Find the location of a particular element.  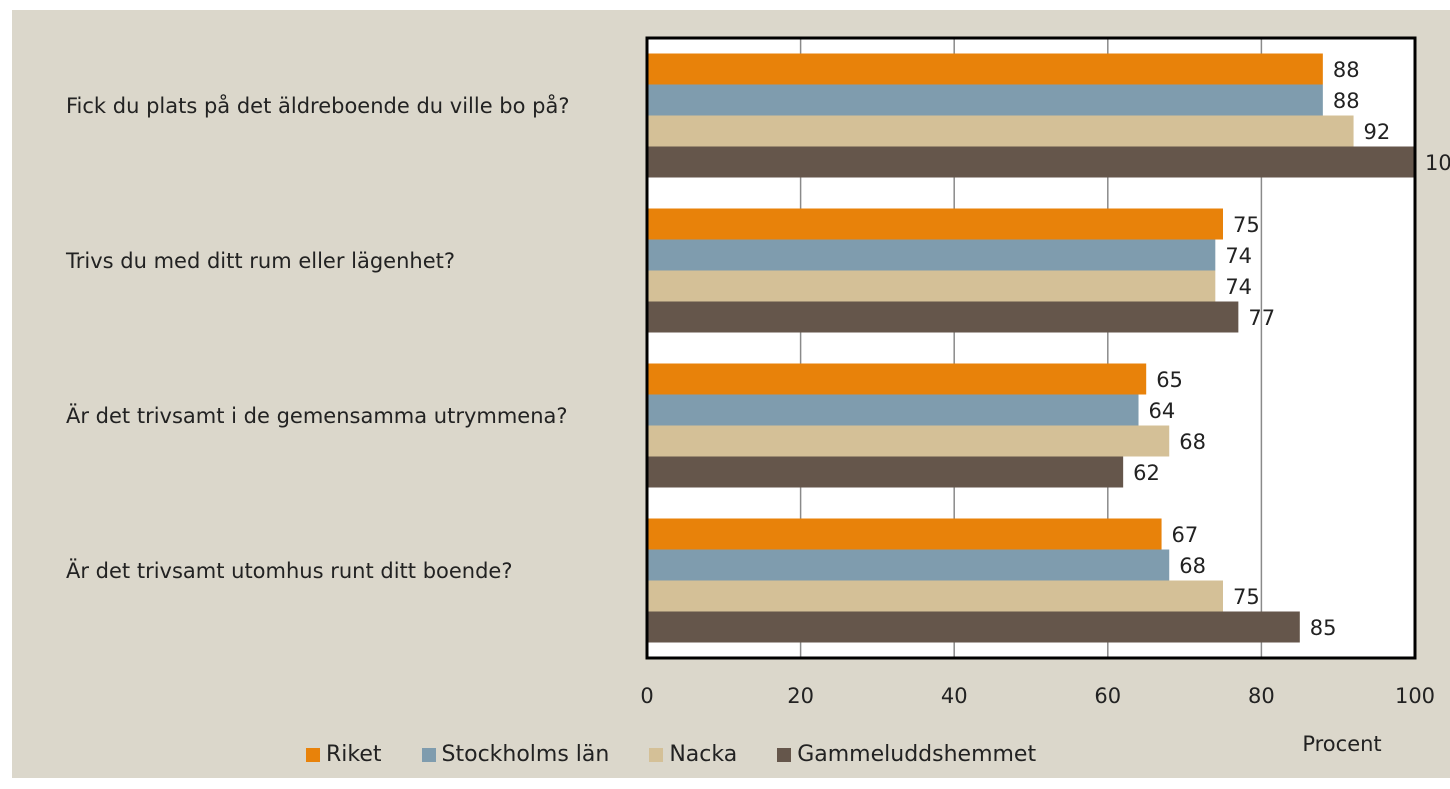

data-label: 62 is located at coordinates (1146, 473).